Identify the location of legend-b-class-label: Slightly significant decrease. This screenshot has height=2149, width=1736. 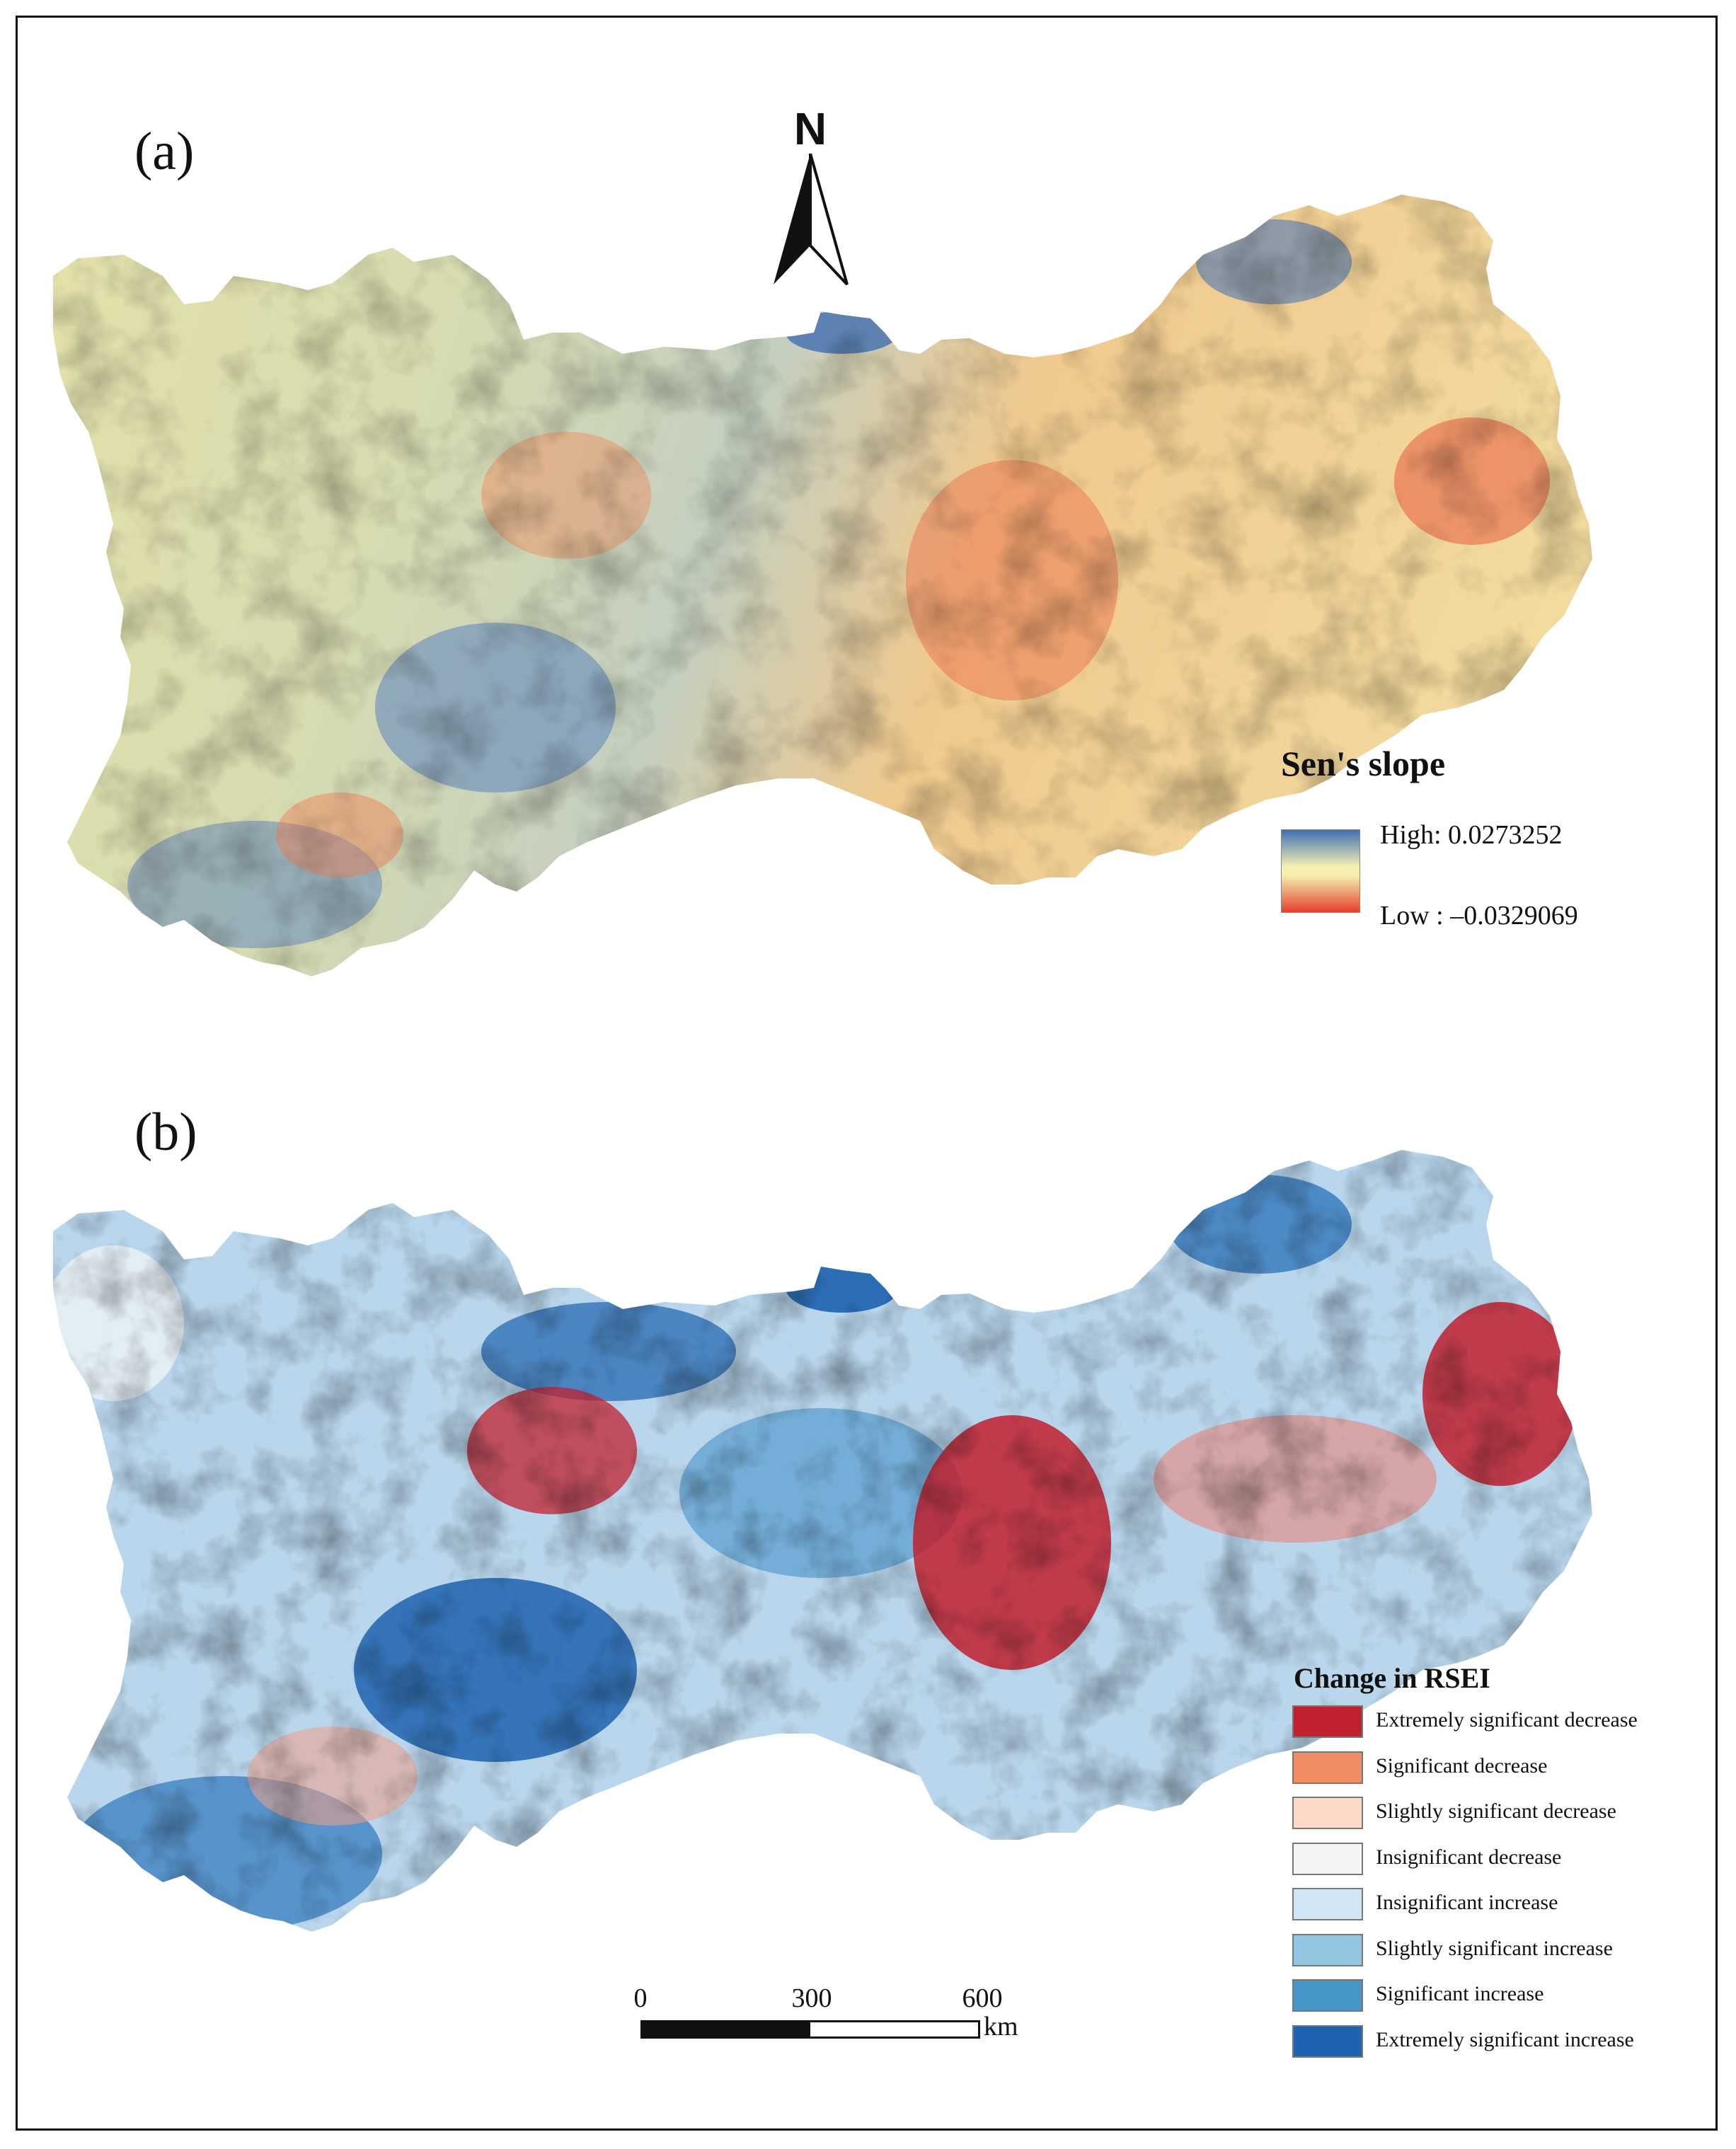
(1496, 1811).